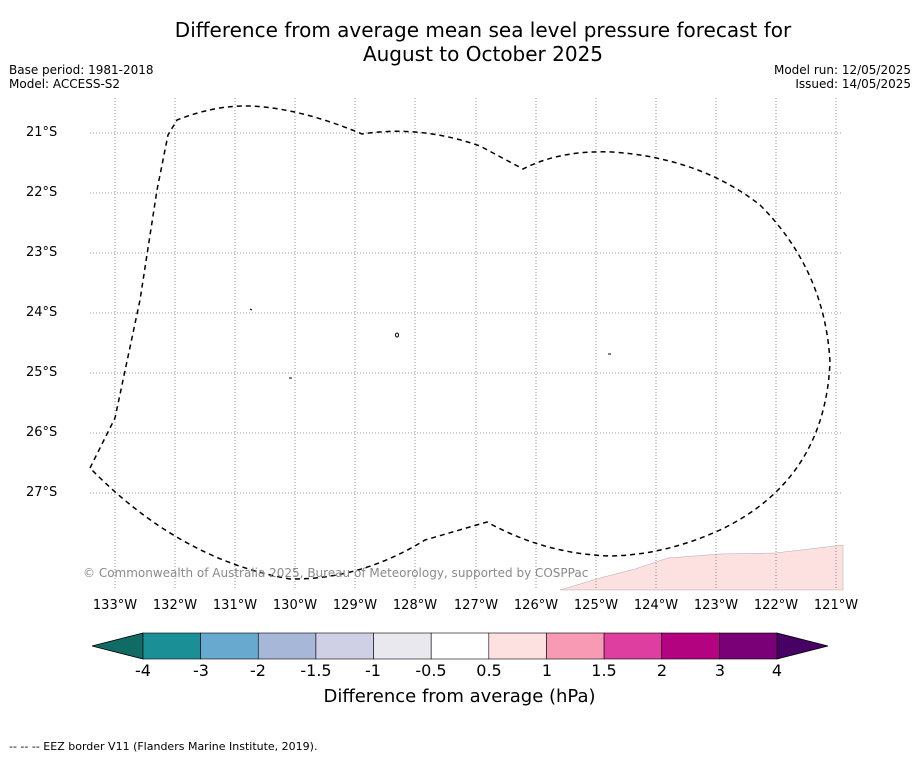 The height and width of the screenshot is (758, 919). Describe the element at coordinates (316, 670) in the screenshot. I see `colorbar-tick-label: -1.5` at that location.